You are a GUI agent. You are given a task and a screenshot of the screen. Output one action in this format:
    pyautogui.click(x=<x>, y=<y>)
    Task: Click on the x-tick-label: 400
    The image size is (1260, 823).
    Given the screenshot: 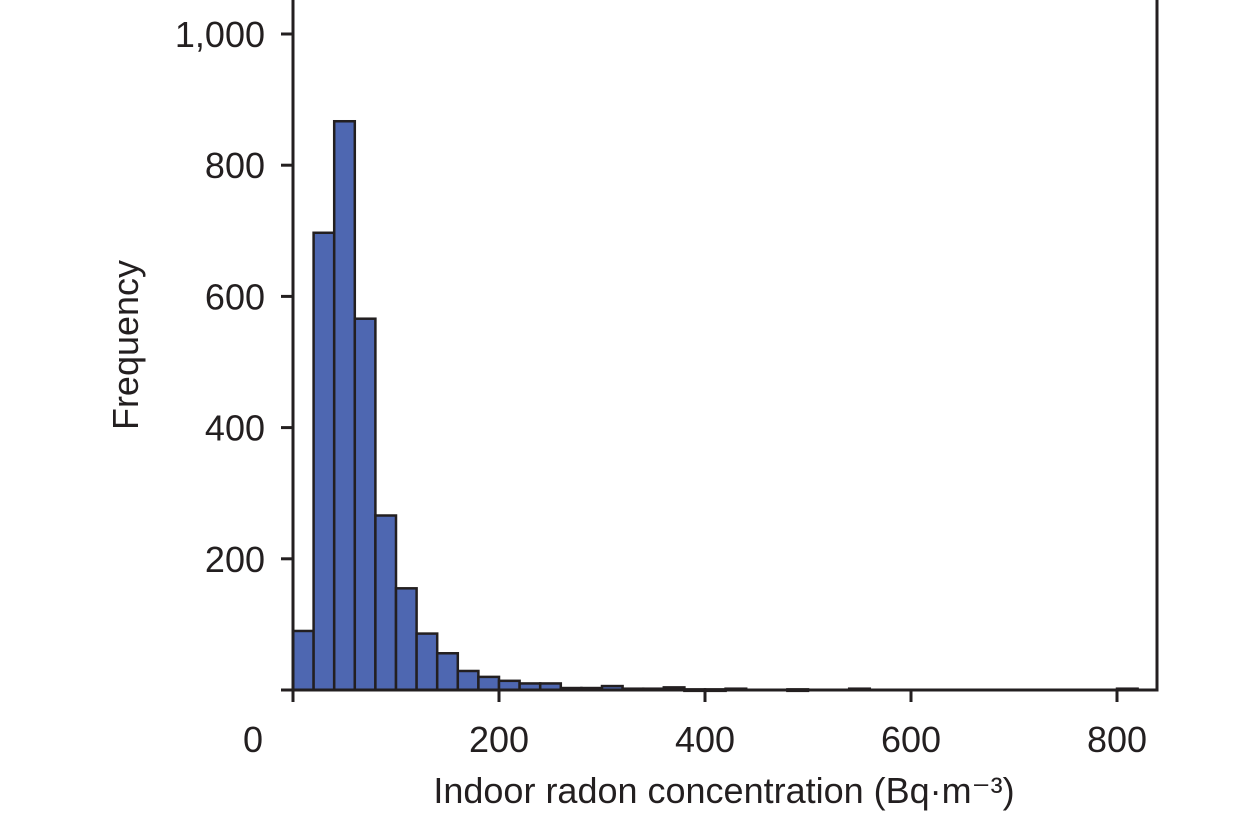 What is the action you would take?
    pyautogui.click(x=705, y=739)
    